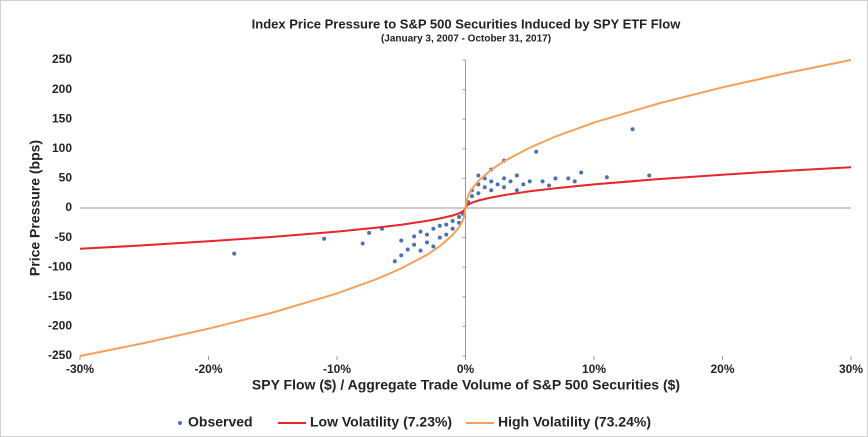  Describe the element at coordinates (574, 422) in the screenshot. I see `legend-label: High Volatility (73.24%)` at that location.